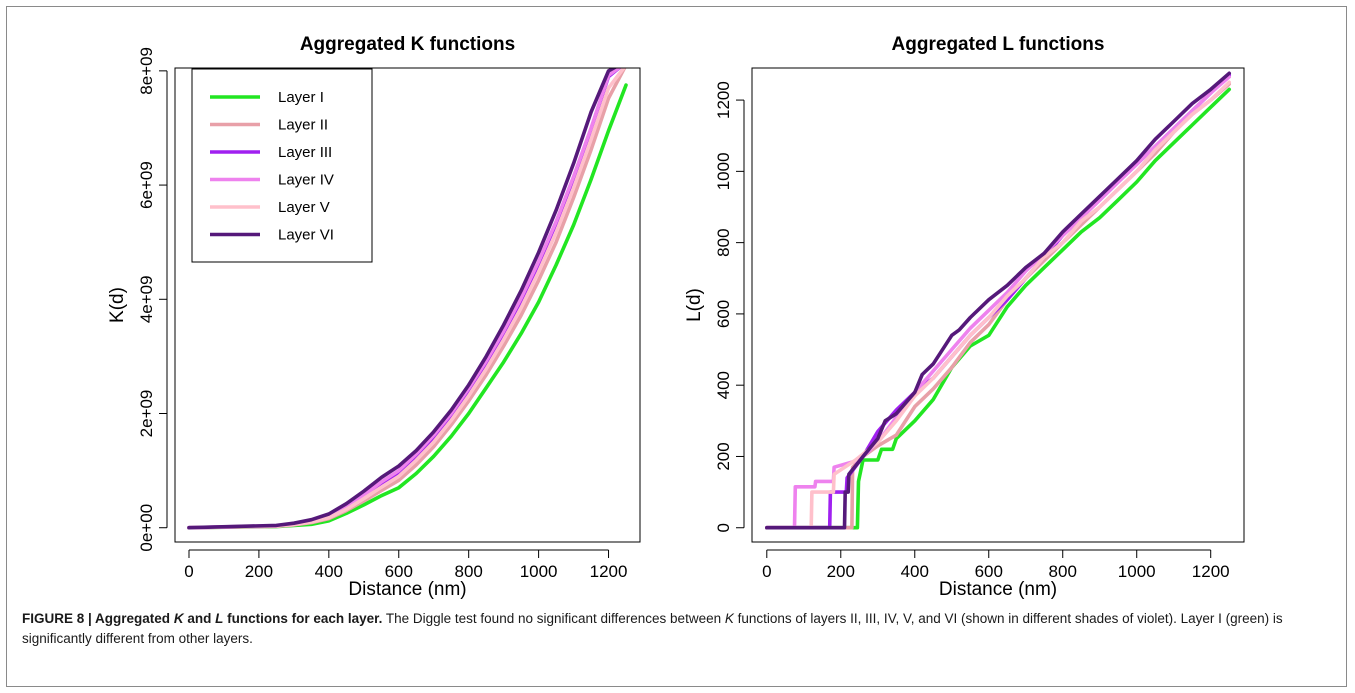 The height and width of the screenshot is (693, 1355). What do you see at coordinates (306, 235) in the screenshot?
I see `legend-label: Layer VI` at bounding box center [306, 235].